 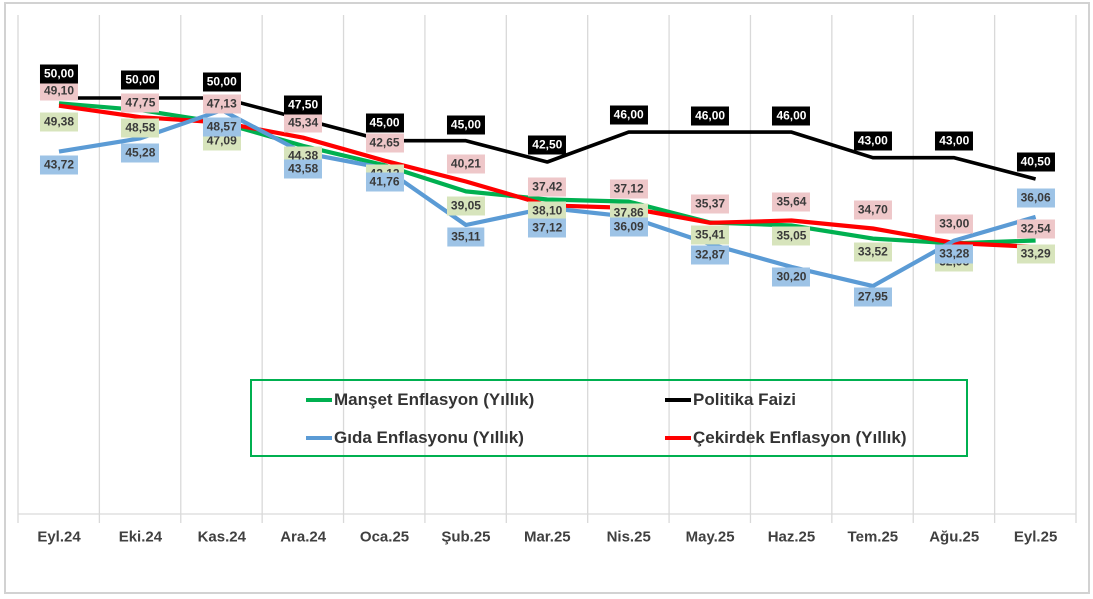 I want to click on data-label-cekirdek: 42,65, so click(x=384, y=143).